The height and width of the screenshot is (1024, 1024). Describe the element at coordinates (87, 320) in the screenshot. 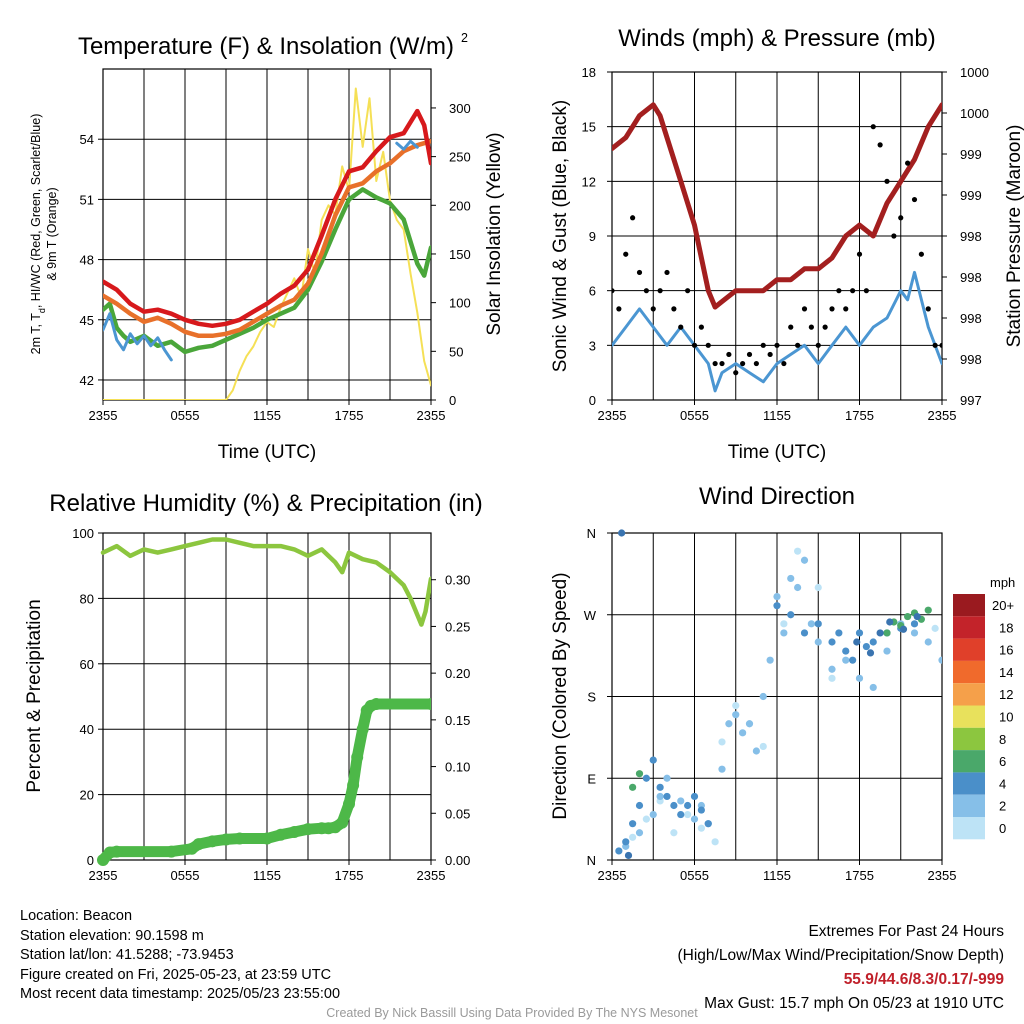

I see `y-tick-label: 45` at that location.